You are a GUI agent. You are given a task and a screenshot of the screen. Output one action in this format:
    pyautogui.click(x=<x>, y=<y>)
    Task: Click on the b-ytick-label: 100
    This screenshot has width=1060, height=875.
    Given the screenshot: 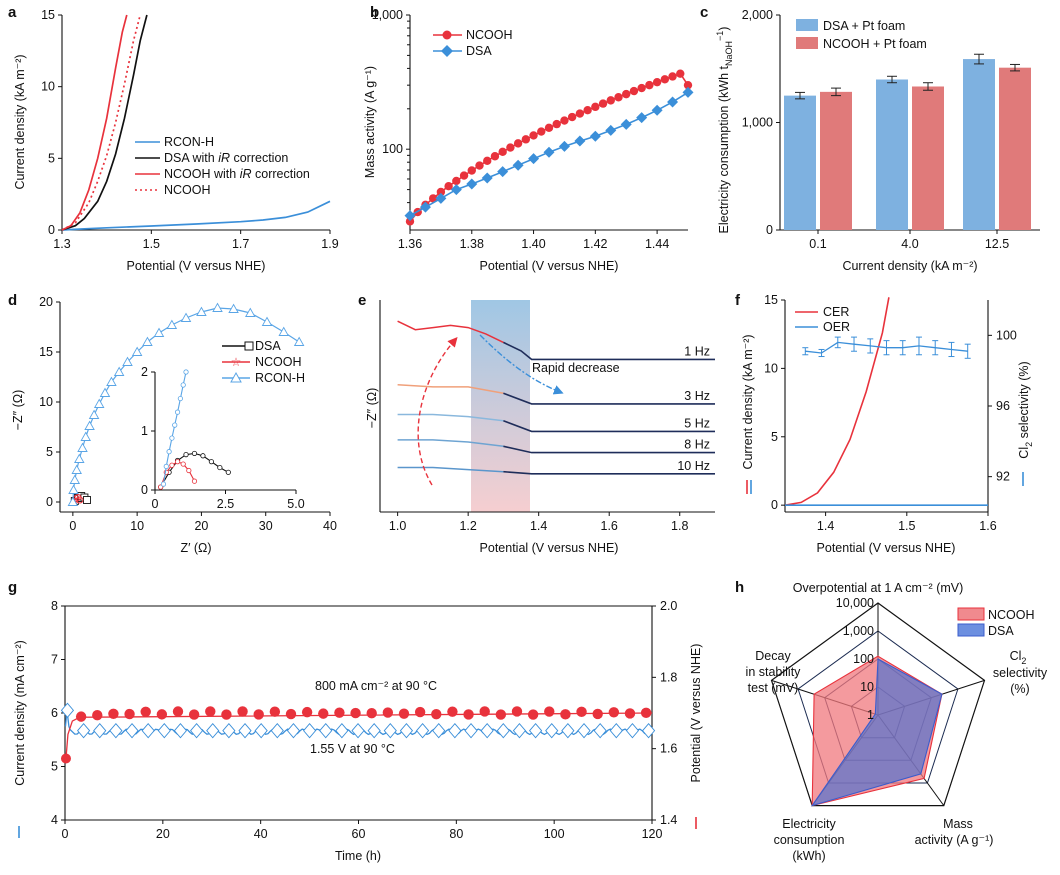 What is the action you would take?
    pyautogui.click(x=392, y=149)
    